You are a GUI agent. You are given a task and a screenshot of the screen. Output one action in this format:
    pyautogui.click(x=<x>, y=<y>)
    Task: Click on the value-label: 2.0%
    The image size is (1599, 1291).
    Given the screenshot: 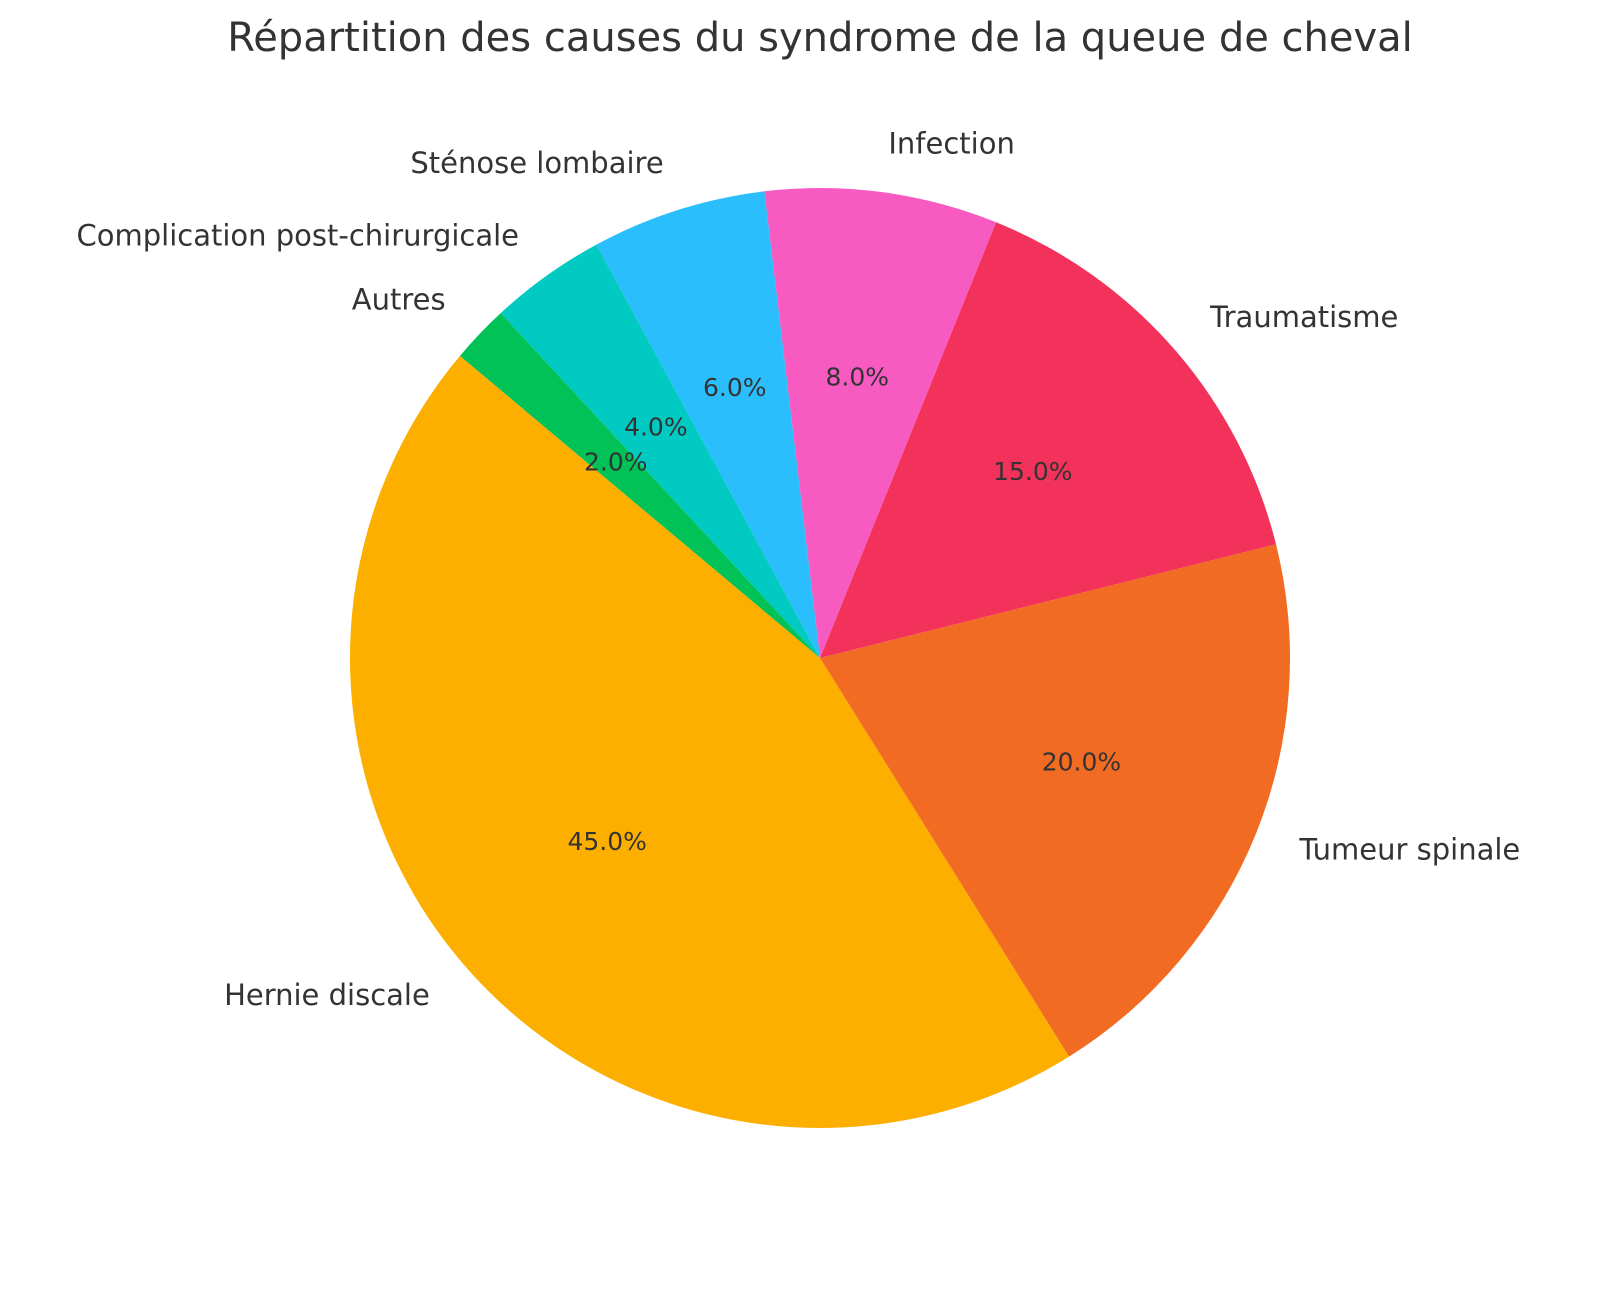 What is the action you would take?
    pyautogui.click(x=616, y=462)
    